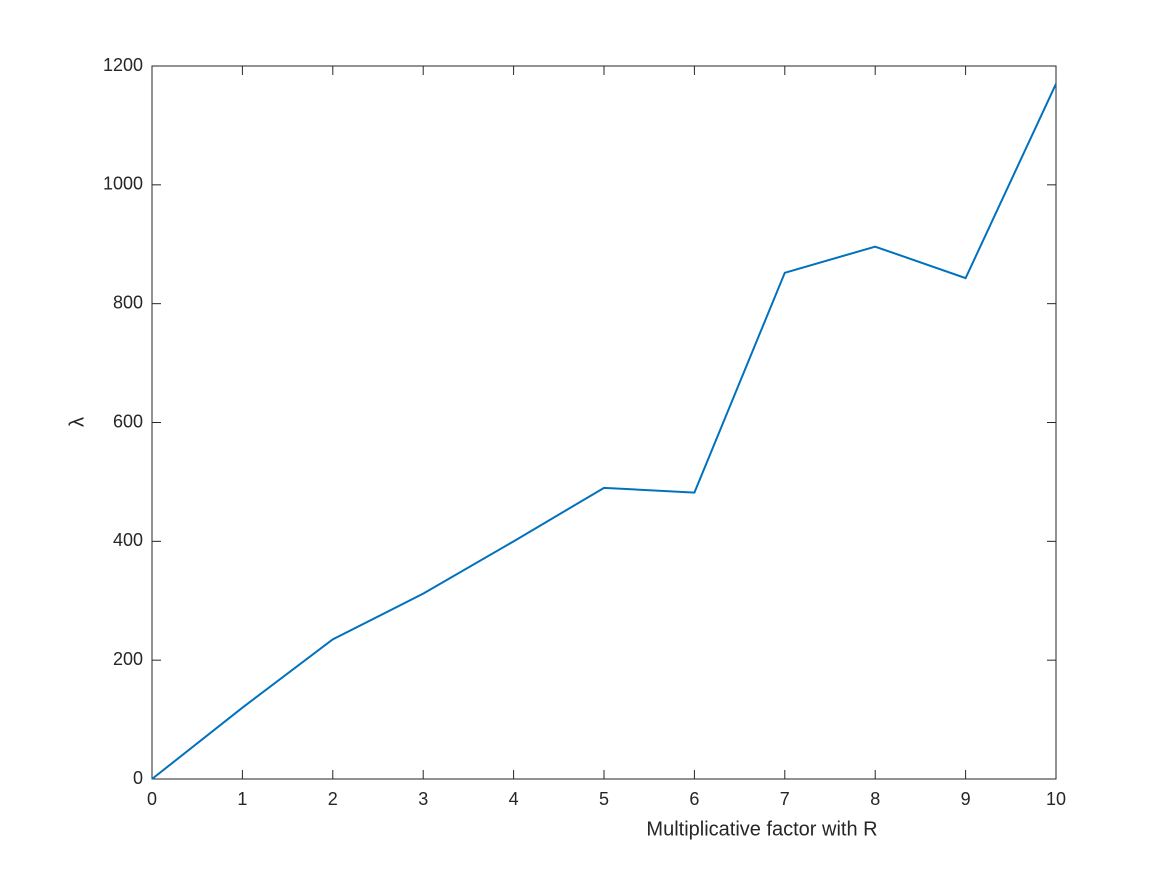 This screenshot has width=1167, height=875. I want to click on x-tick-label: 10, so click(1056, 799).